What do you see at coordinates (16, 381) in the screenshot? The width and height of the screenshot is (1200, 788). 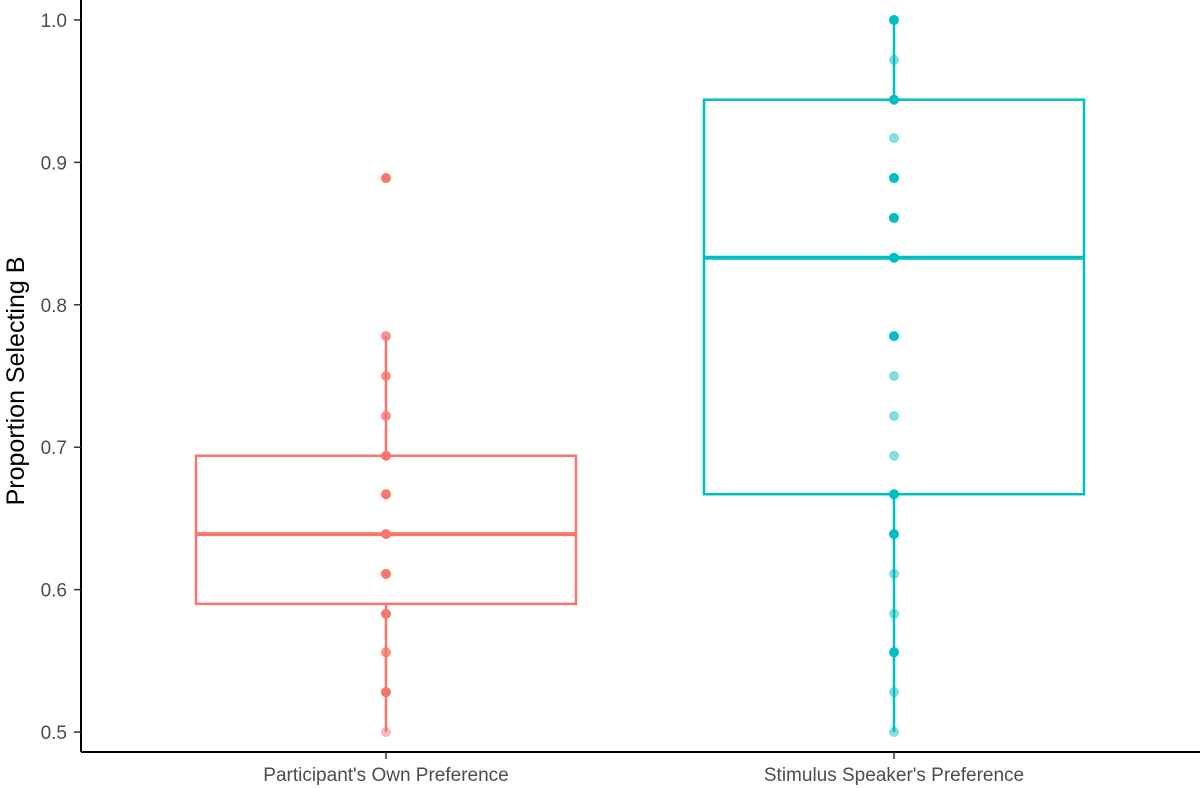 I see `y-axis-title: Proportion Selecting B` at bounding box center [16, 381].